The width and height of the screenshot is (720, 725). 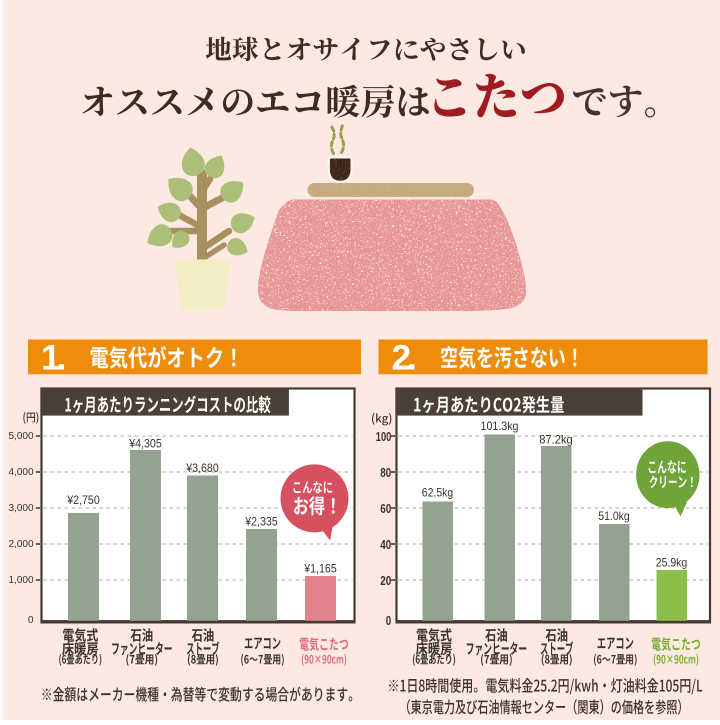 What do you see at coordinates (438, 493) in the screenshot?
I see `svg-text: 62.5kg` at bounding box center [438, 493].